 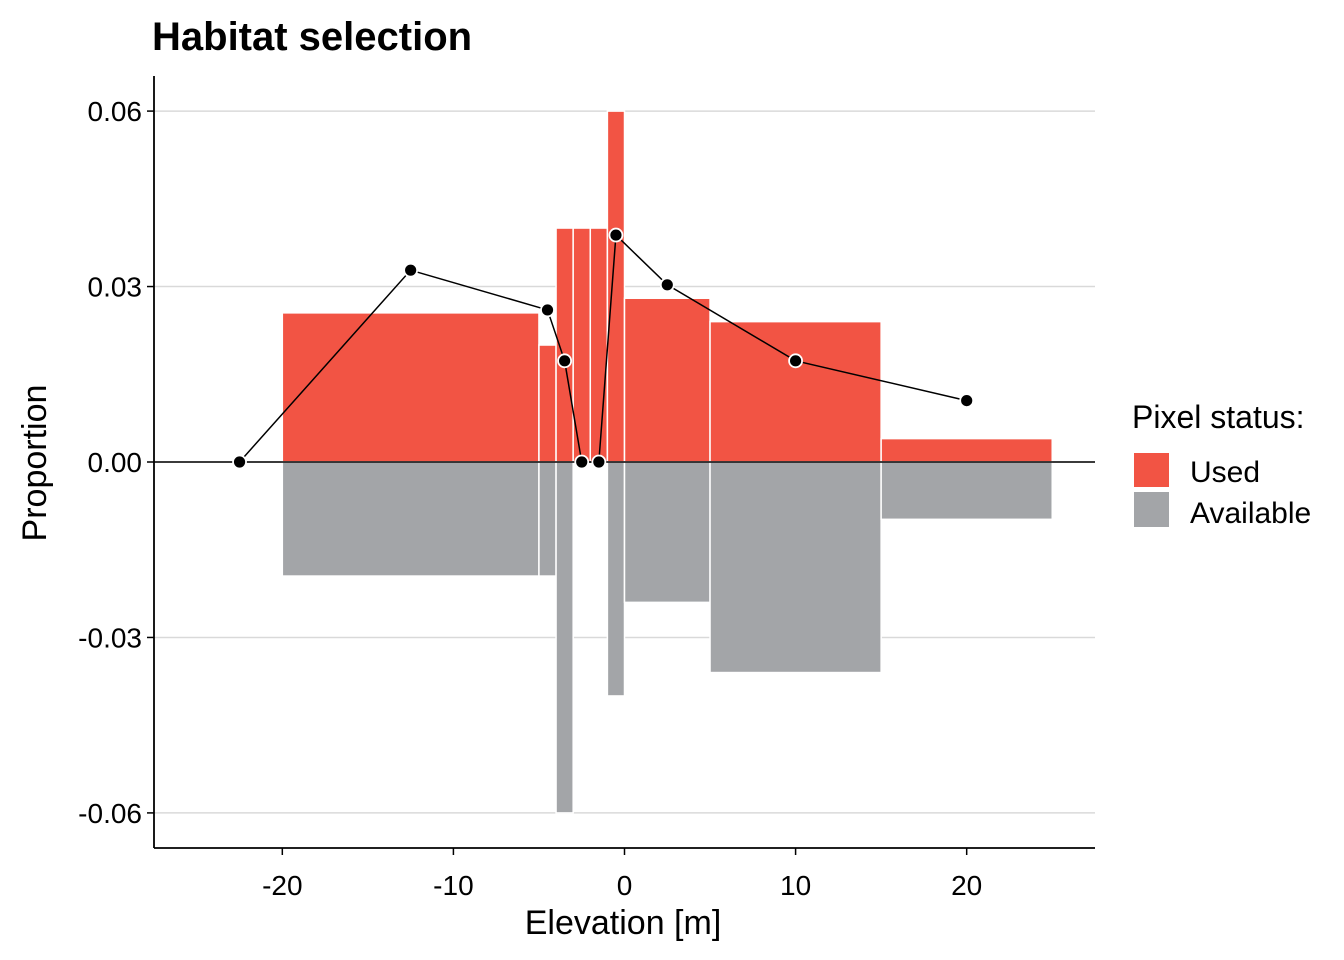 What do you see at coordinates (1250, 513) in the screenshot?
I see `legend-available-label: Available` at bounding box center [1250, 513].